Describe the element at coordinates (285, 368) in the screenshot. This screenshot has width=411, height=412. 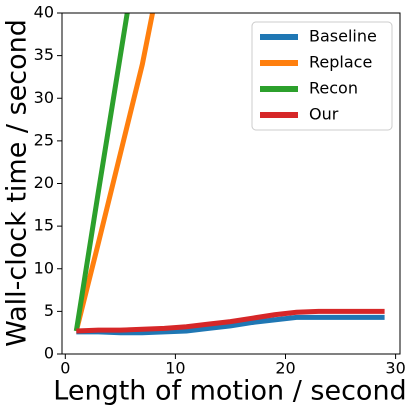
I see `x-tick-label: 20` at that location.